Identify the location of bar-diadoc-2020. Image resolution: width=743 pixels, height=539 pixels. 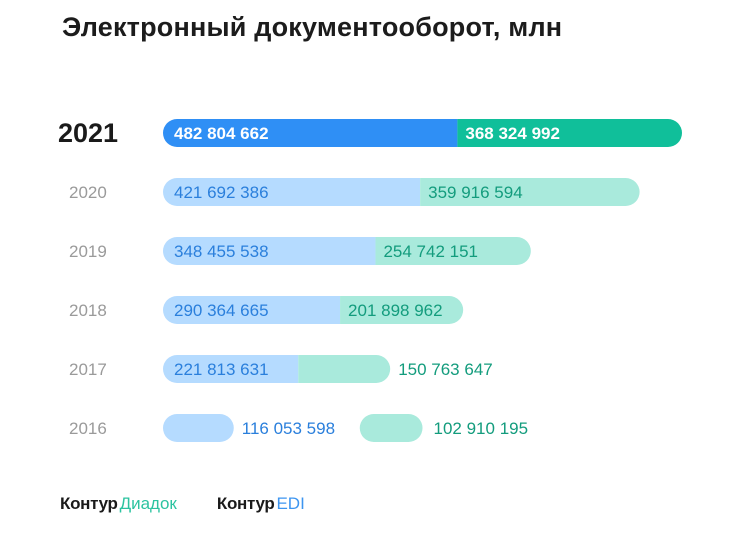
(292, 192).